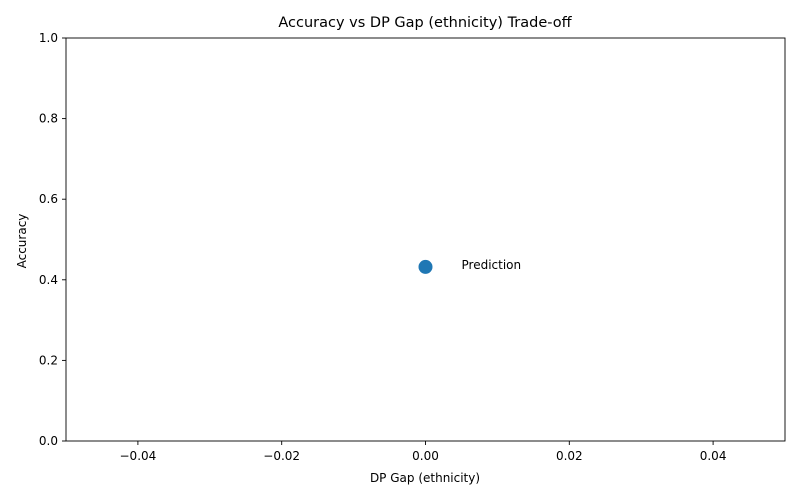  I want to click on x-tick-label: 0.00, so click(425, 456).